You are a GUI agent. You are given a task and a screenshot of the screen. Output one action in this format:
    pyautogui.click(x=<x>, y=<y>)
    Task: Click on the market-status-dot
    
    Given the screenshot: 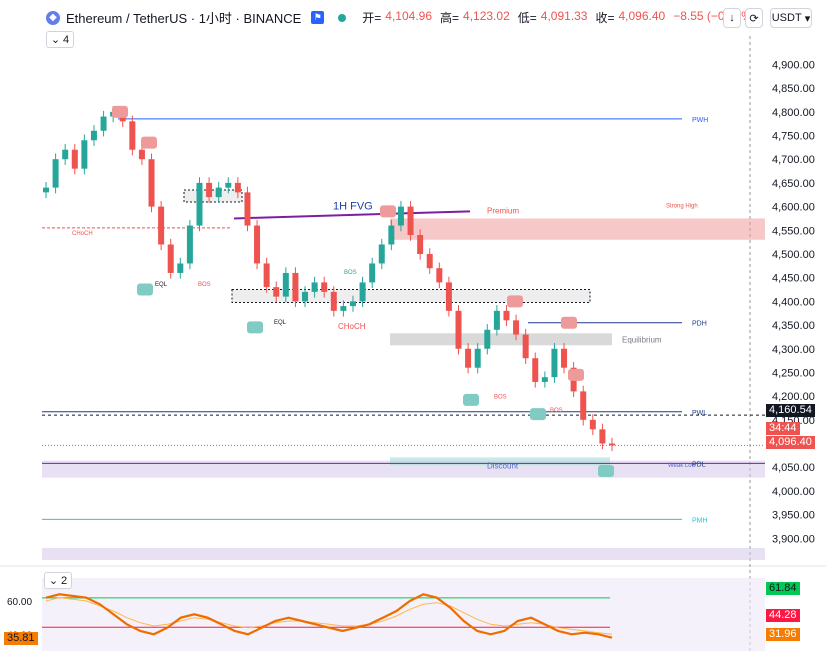 What is the action you would take?
    pyautogui.click(x=342, y=17)
    